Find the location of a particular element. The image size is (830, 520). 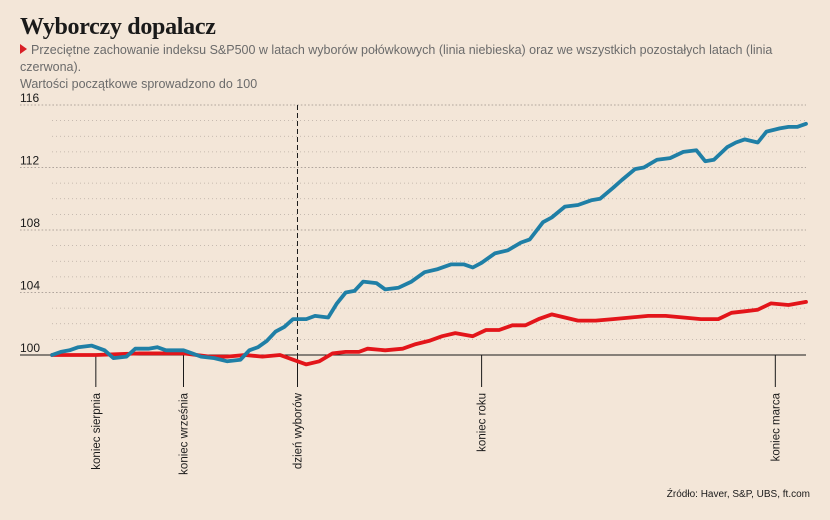

series-line-red is located at coordinates (429, 333).